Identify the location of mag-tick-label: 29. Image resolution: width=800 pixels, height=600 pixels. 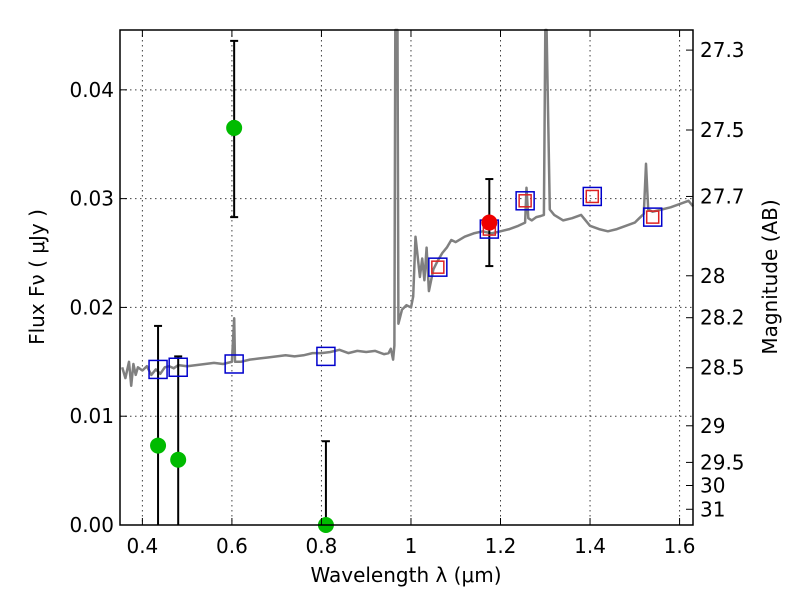
(712, 426).